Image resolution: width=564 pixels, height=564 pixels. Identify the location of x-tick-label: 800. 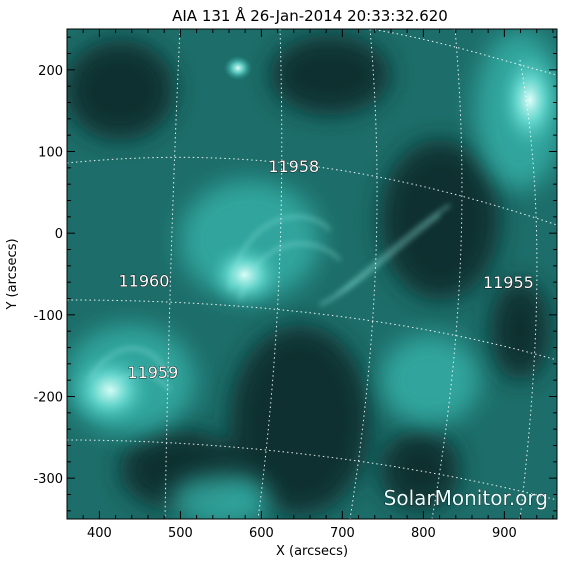
(423, 533).